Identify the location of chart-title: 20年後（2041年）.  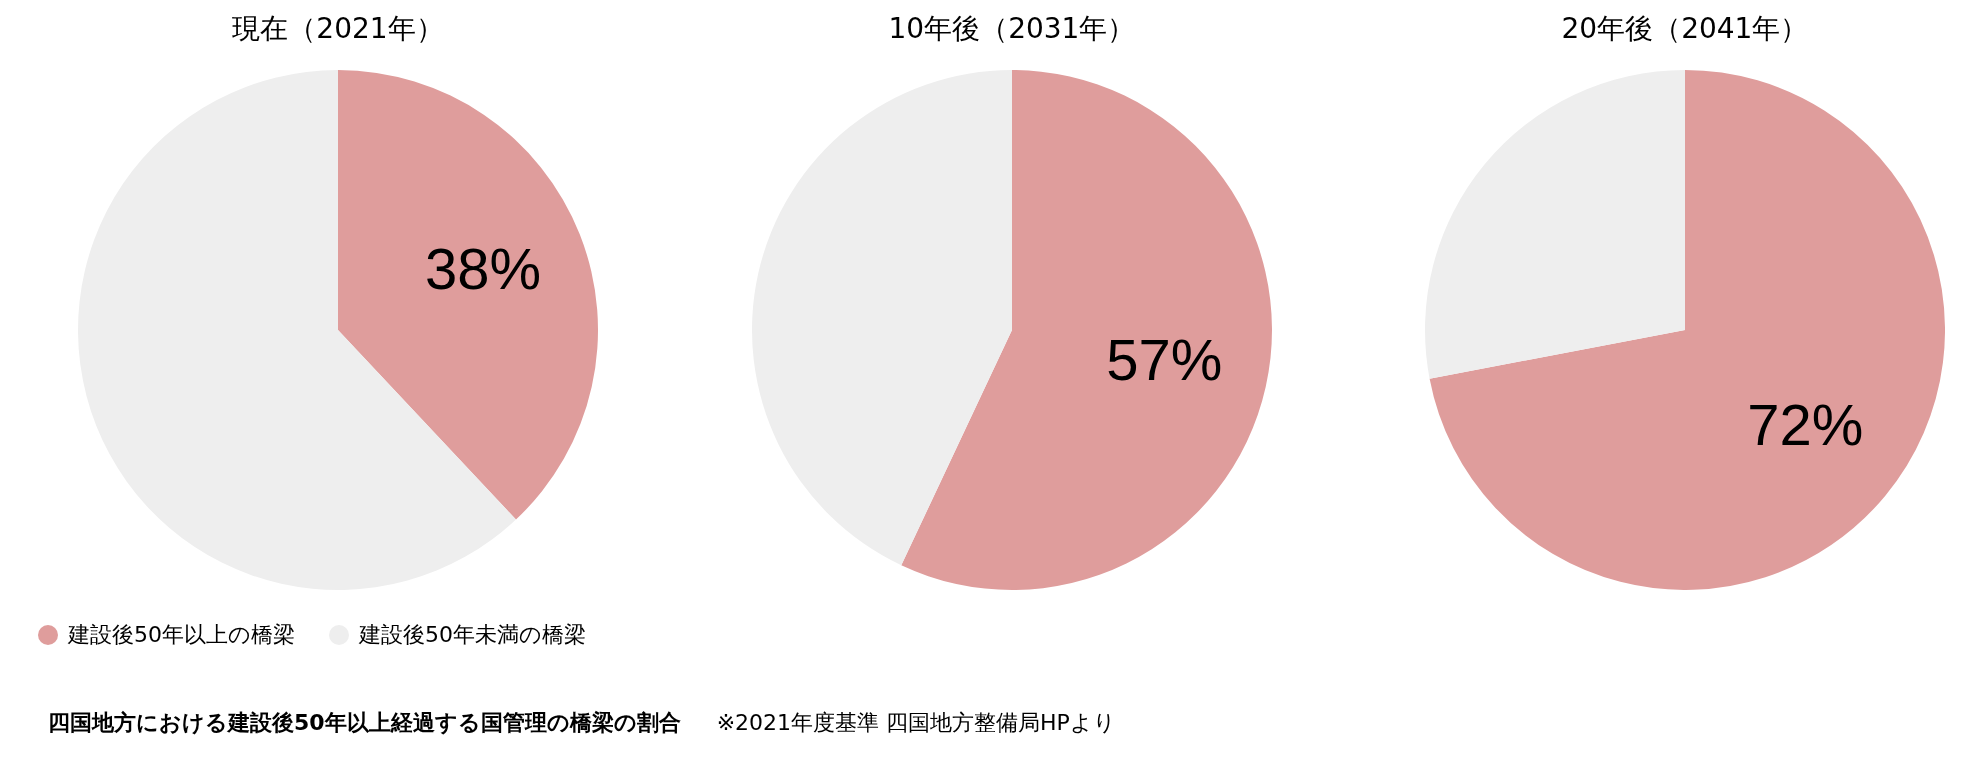
(1685, 29).